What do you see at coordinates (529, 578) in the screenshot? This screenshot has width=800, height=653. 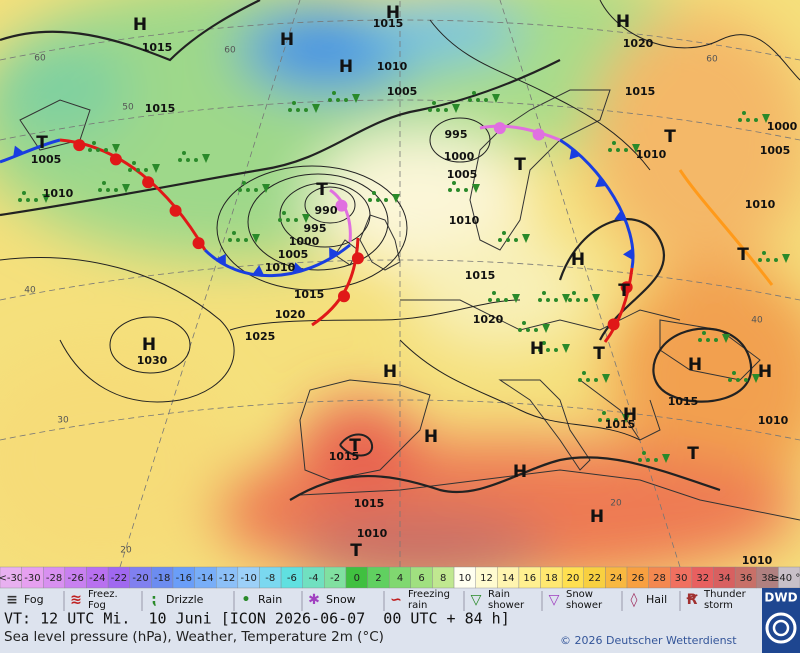 I see `scale-label: 16` at bounding box center [529, 578].